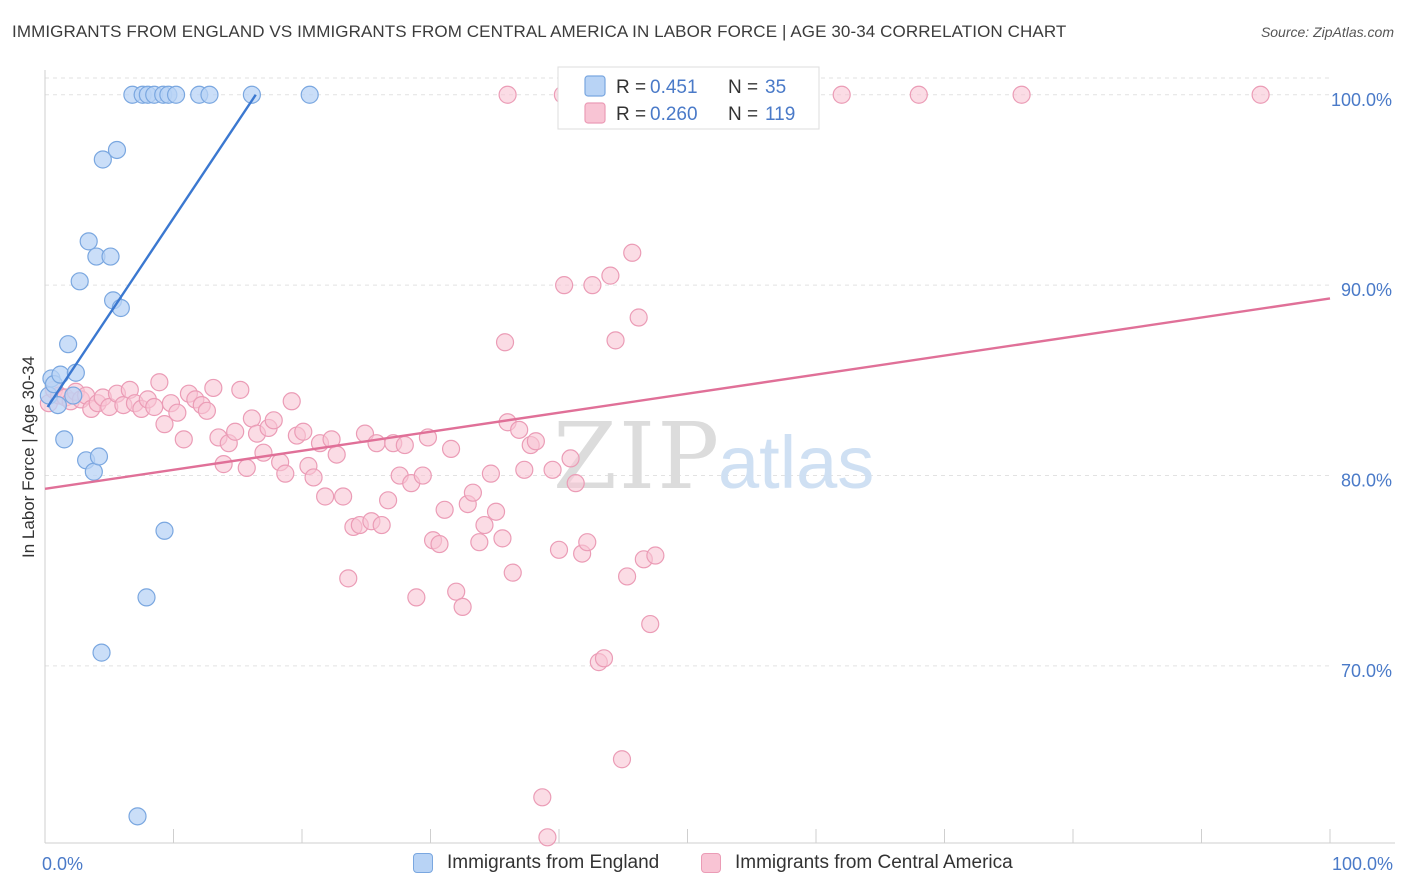  Describe the element at coordinates (28, 457) in the screenshot. I see `y-axis-label: In Labor Force | Age 30-34` at that location.